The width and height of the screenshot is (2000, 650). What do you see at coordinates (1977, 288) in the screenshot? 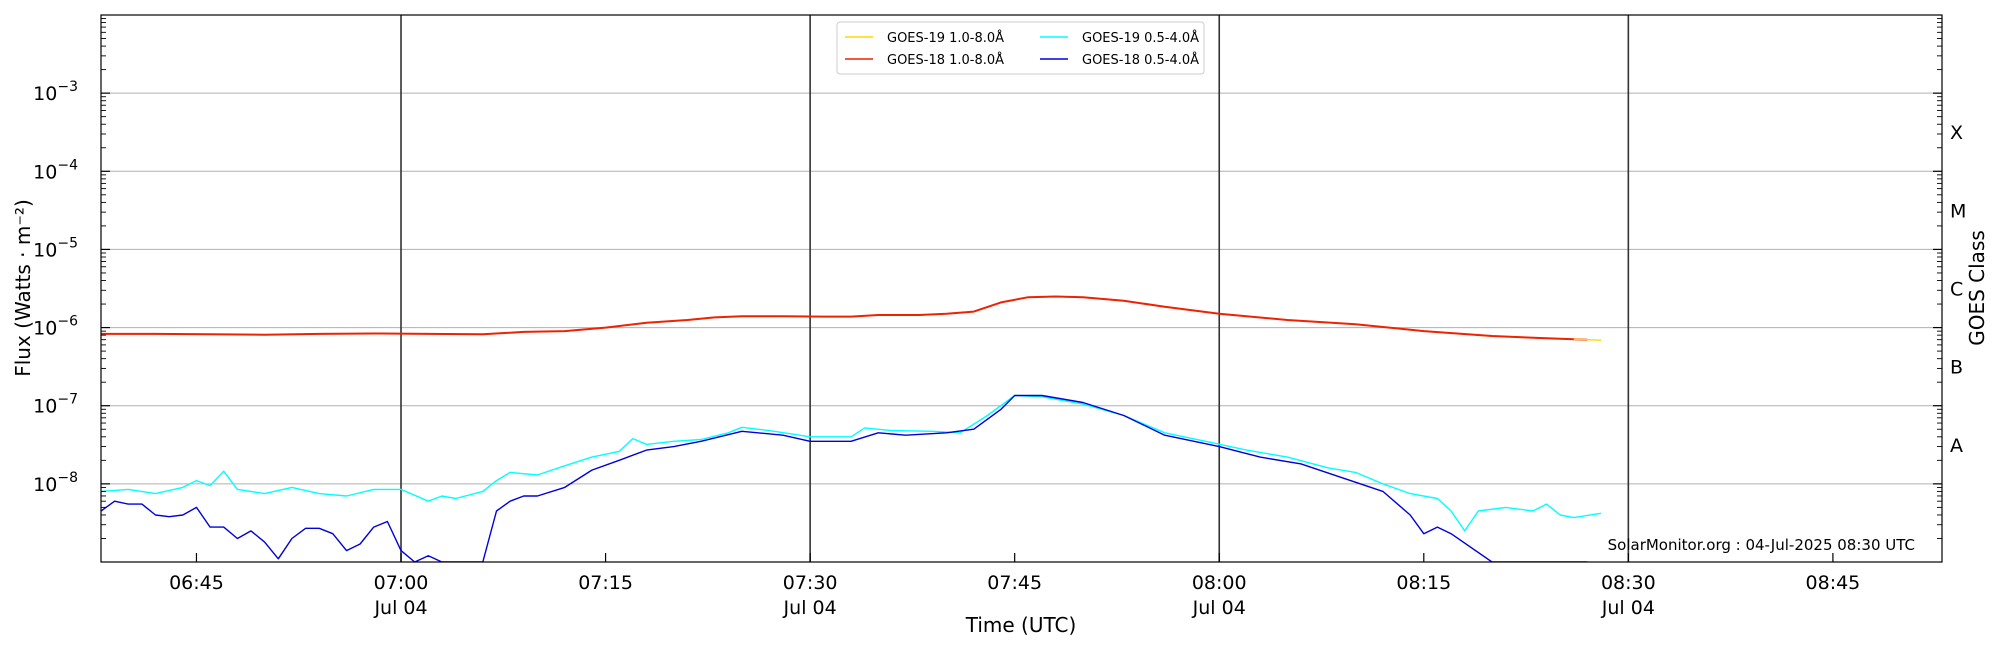
I see `y2-axis-title: GOES Class` at bounding box center [1977, 288].